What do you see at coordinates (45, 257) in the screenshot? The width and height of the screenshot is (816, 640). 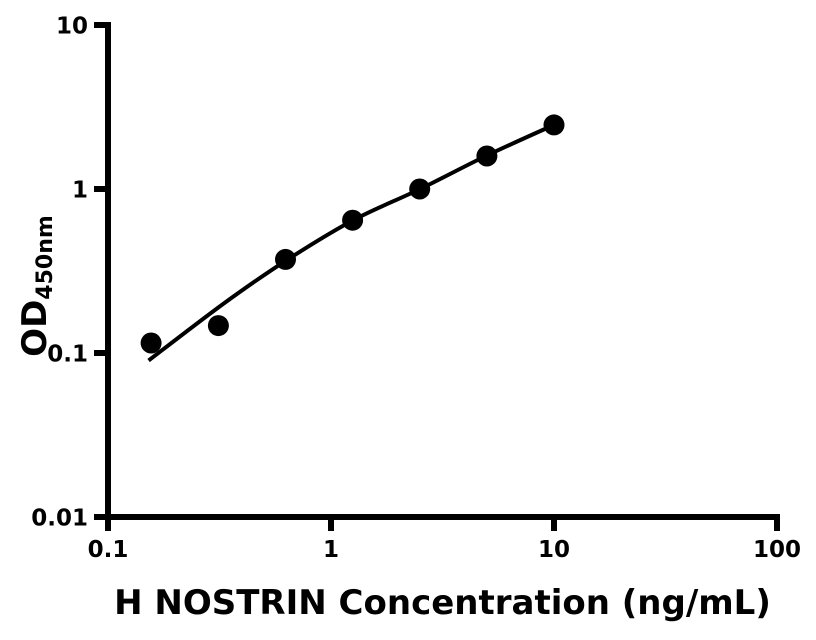 I see `y-axis-title-subscript: 450nm` at bounding box center [45, 257].